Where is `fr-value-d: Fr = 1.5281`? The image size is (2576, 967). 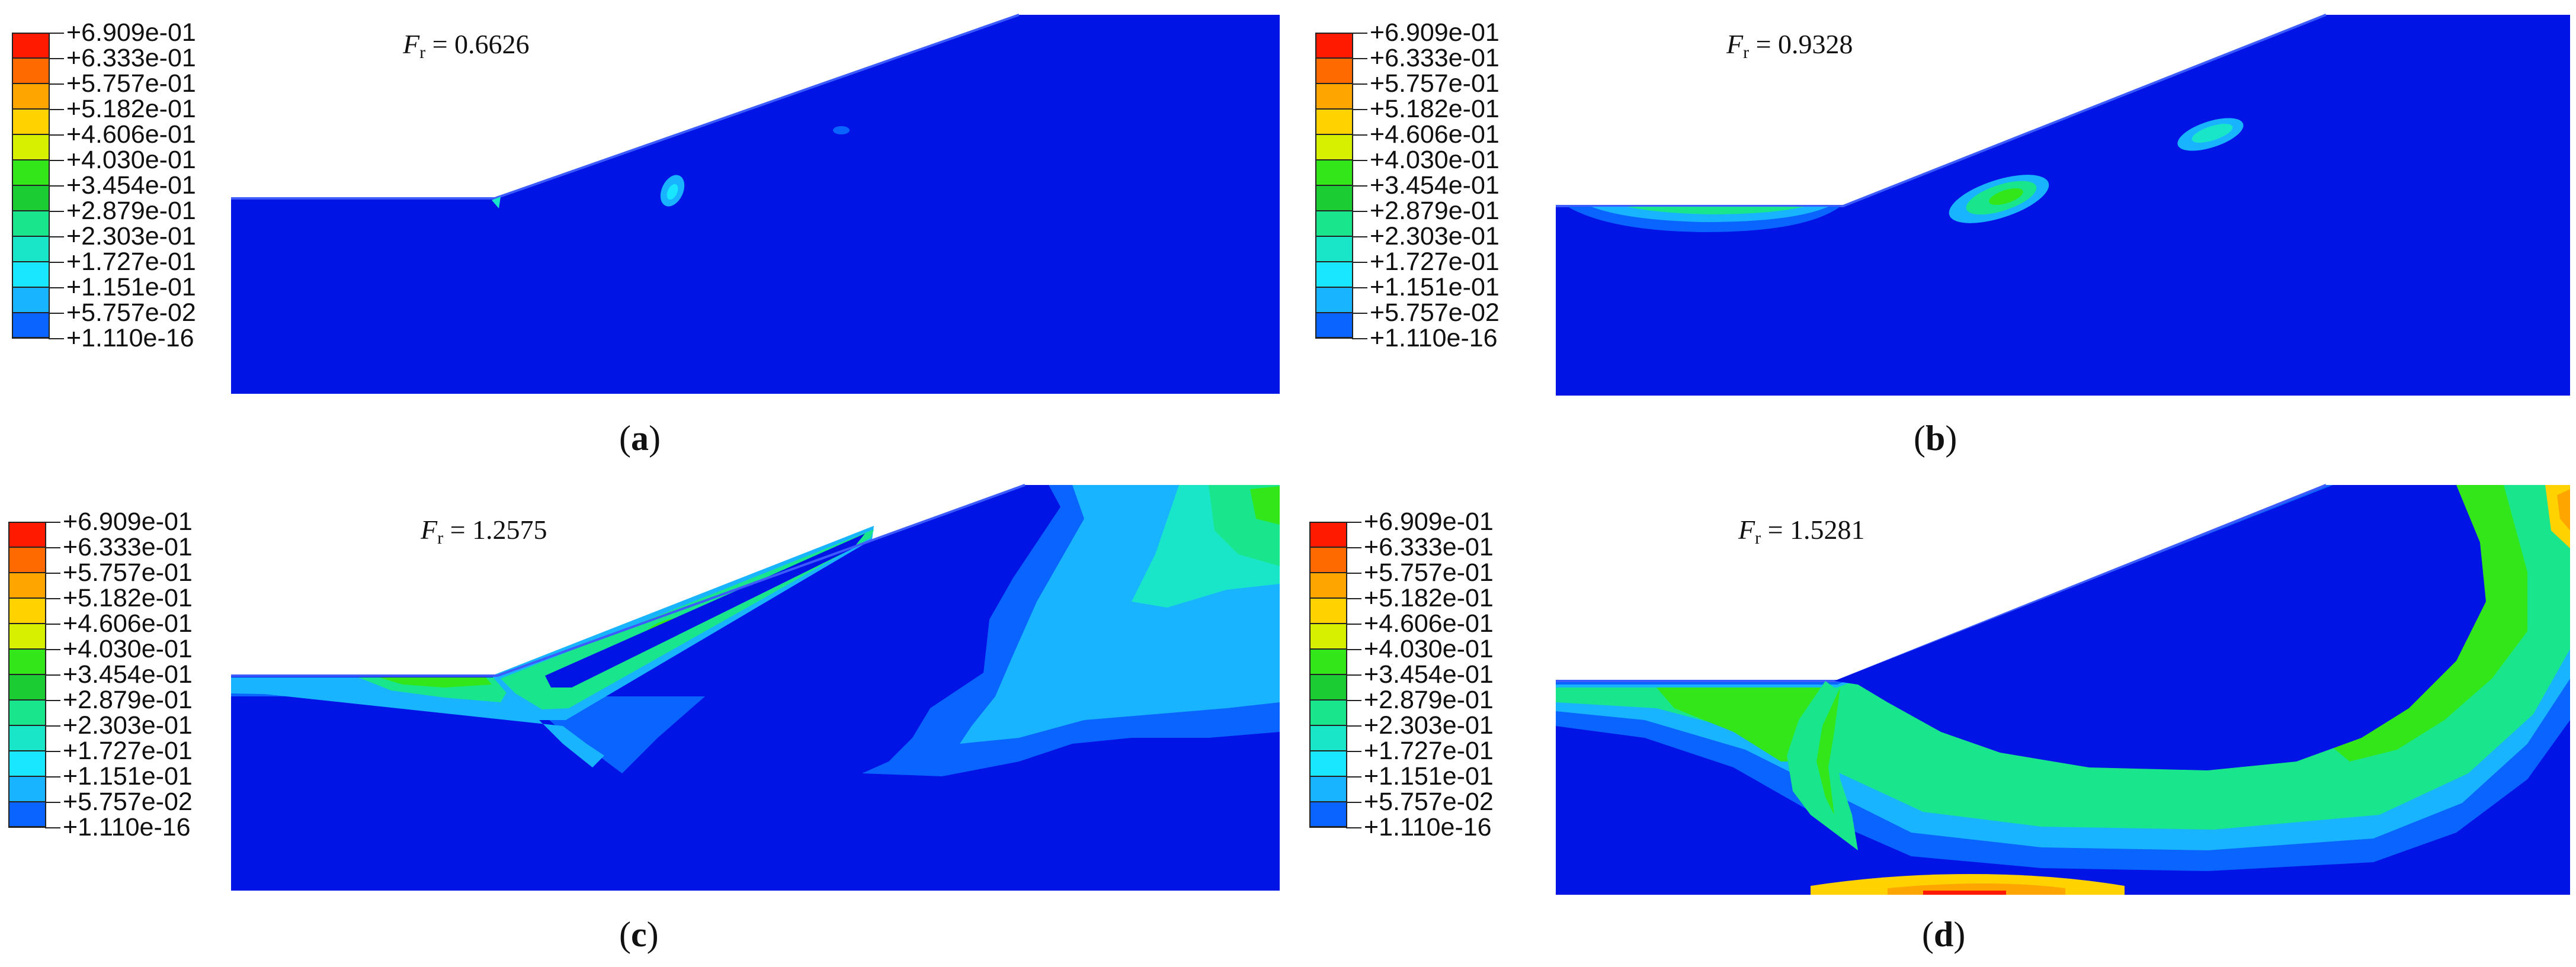 fr-value-d: Fr = 1.5281 is located at coordinates (1801, 531).